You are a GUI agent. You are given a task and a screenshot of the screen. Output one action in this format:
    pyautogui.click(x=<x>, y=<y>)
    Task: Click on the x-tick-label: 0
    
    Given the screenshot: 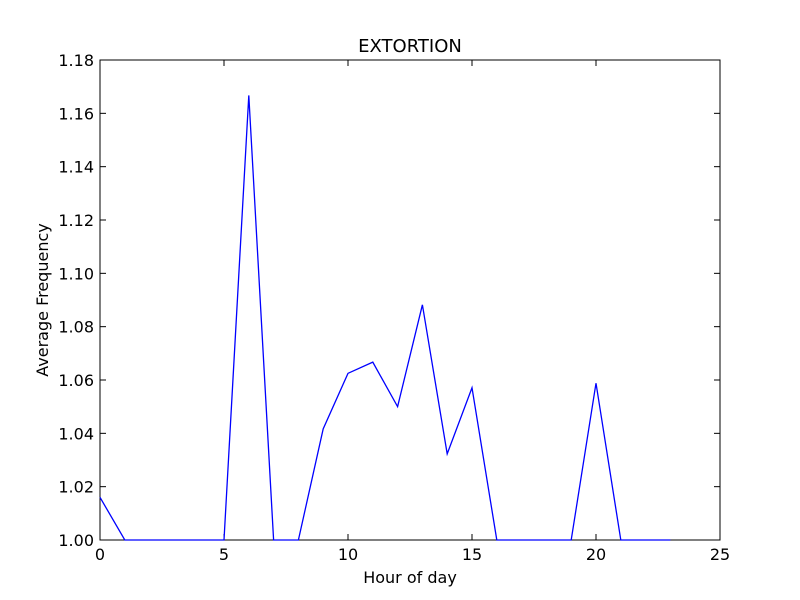 What is the action you would take?
    pyautogui.click(x=100, y=554)
    